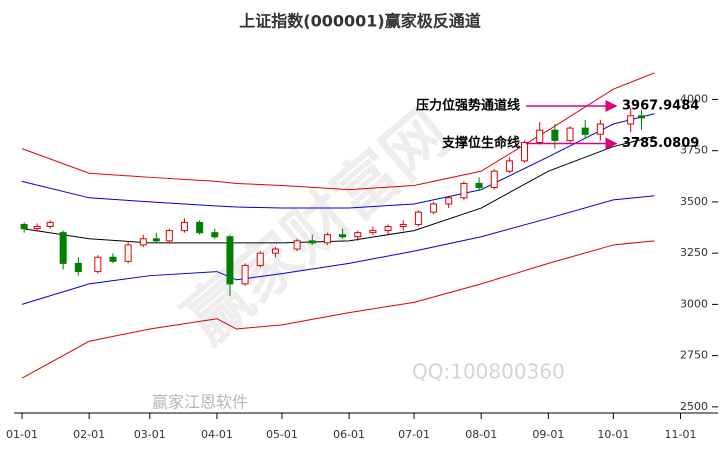 The image size is (726, 450). Describe the element at coordinates (660, 143) in the screenshot. I see `annotation-value: 3785.0809` at that location.